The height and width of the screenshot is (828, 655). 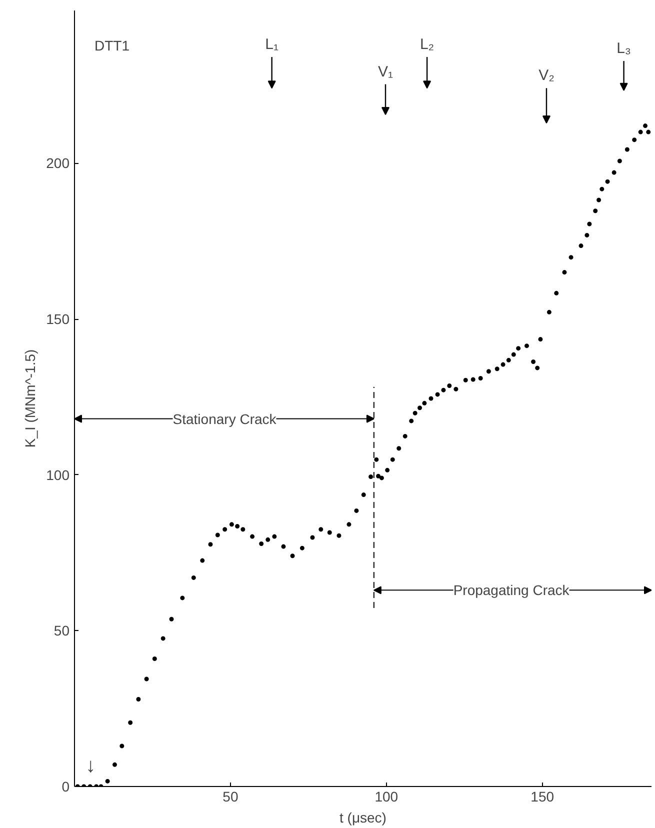 What do you see at coordinates (230, 796) in the screenshot?
I see `x-tick-label: 50` at bounding box center [230, 796].